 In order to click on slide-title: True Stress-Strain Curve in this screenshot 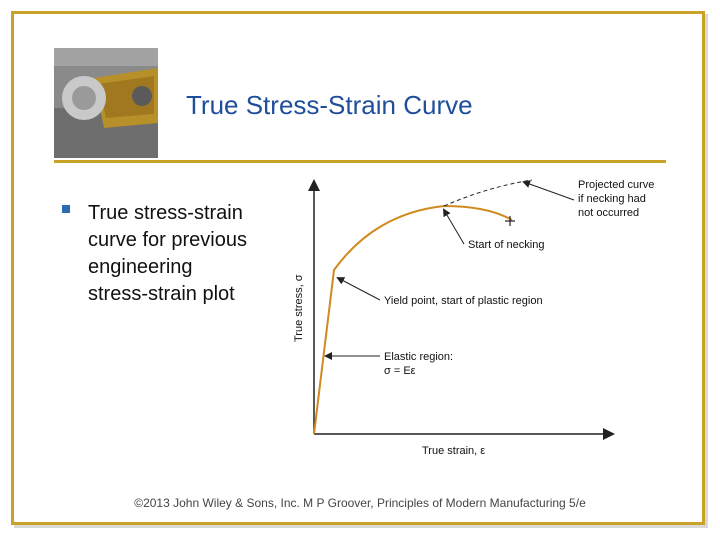, I will do `click(329, 105)`.